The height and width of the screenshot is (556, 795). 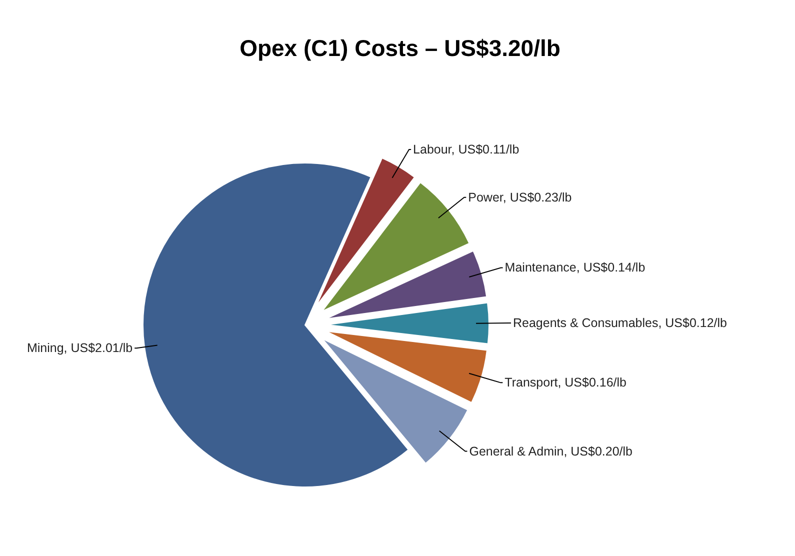 What do you see at coordinates (620, 323) in the screenshot?
I see `slice-label: Reagents & Consumables, US$0.12/lb` at bounding box center [620, 323].